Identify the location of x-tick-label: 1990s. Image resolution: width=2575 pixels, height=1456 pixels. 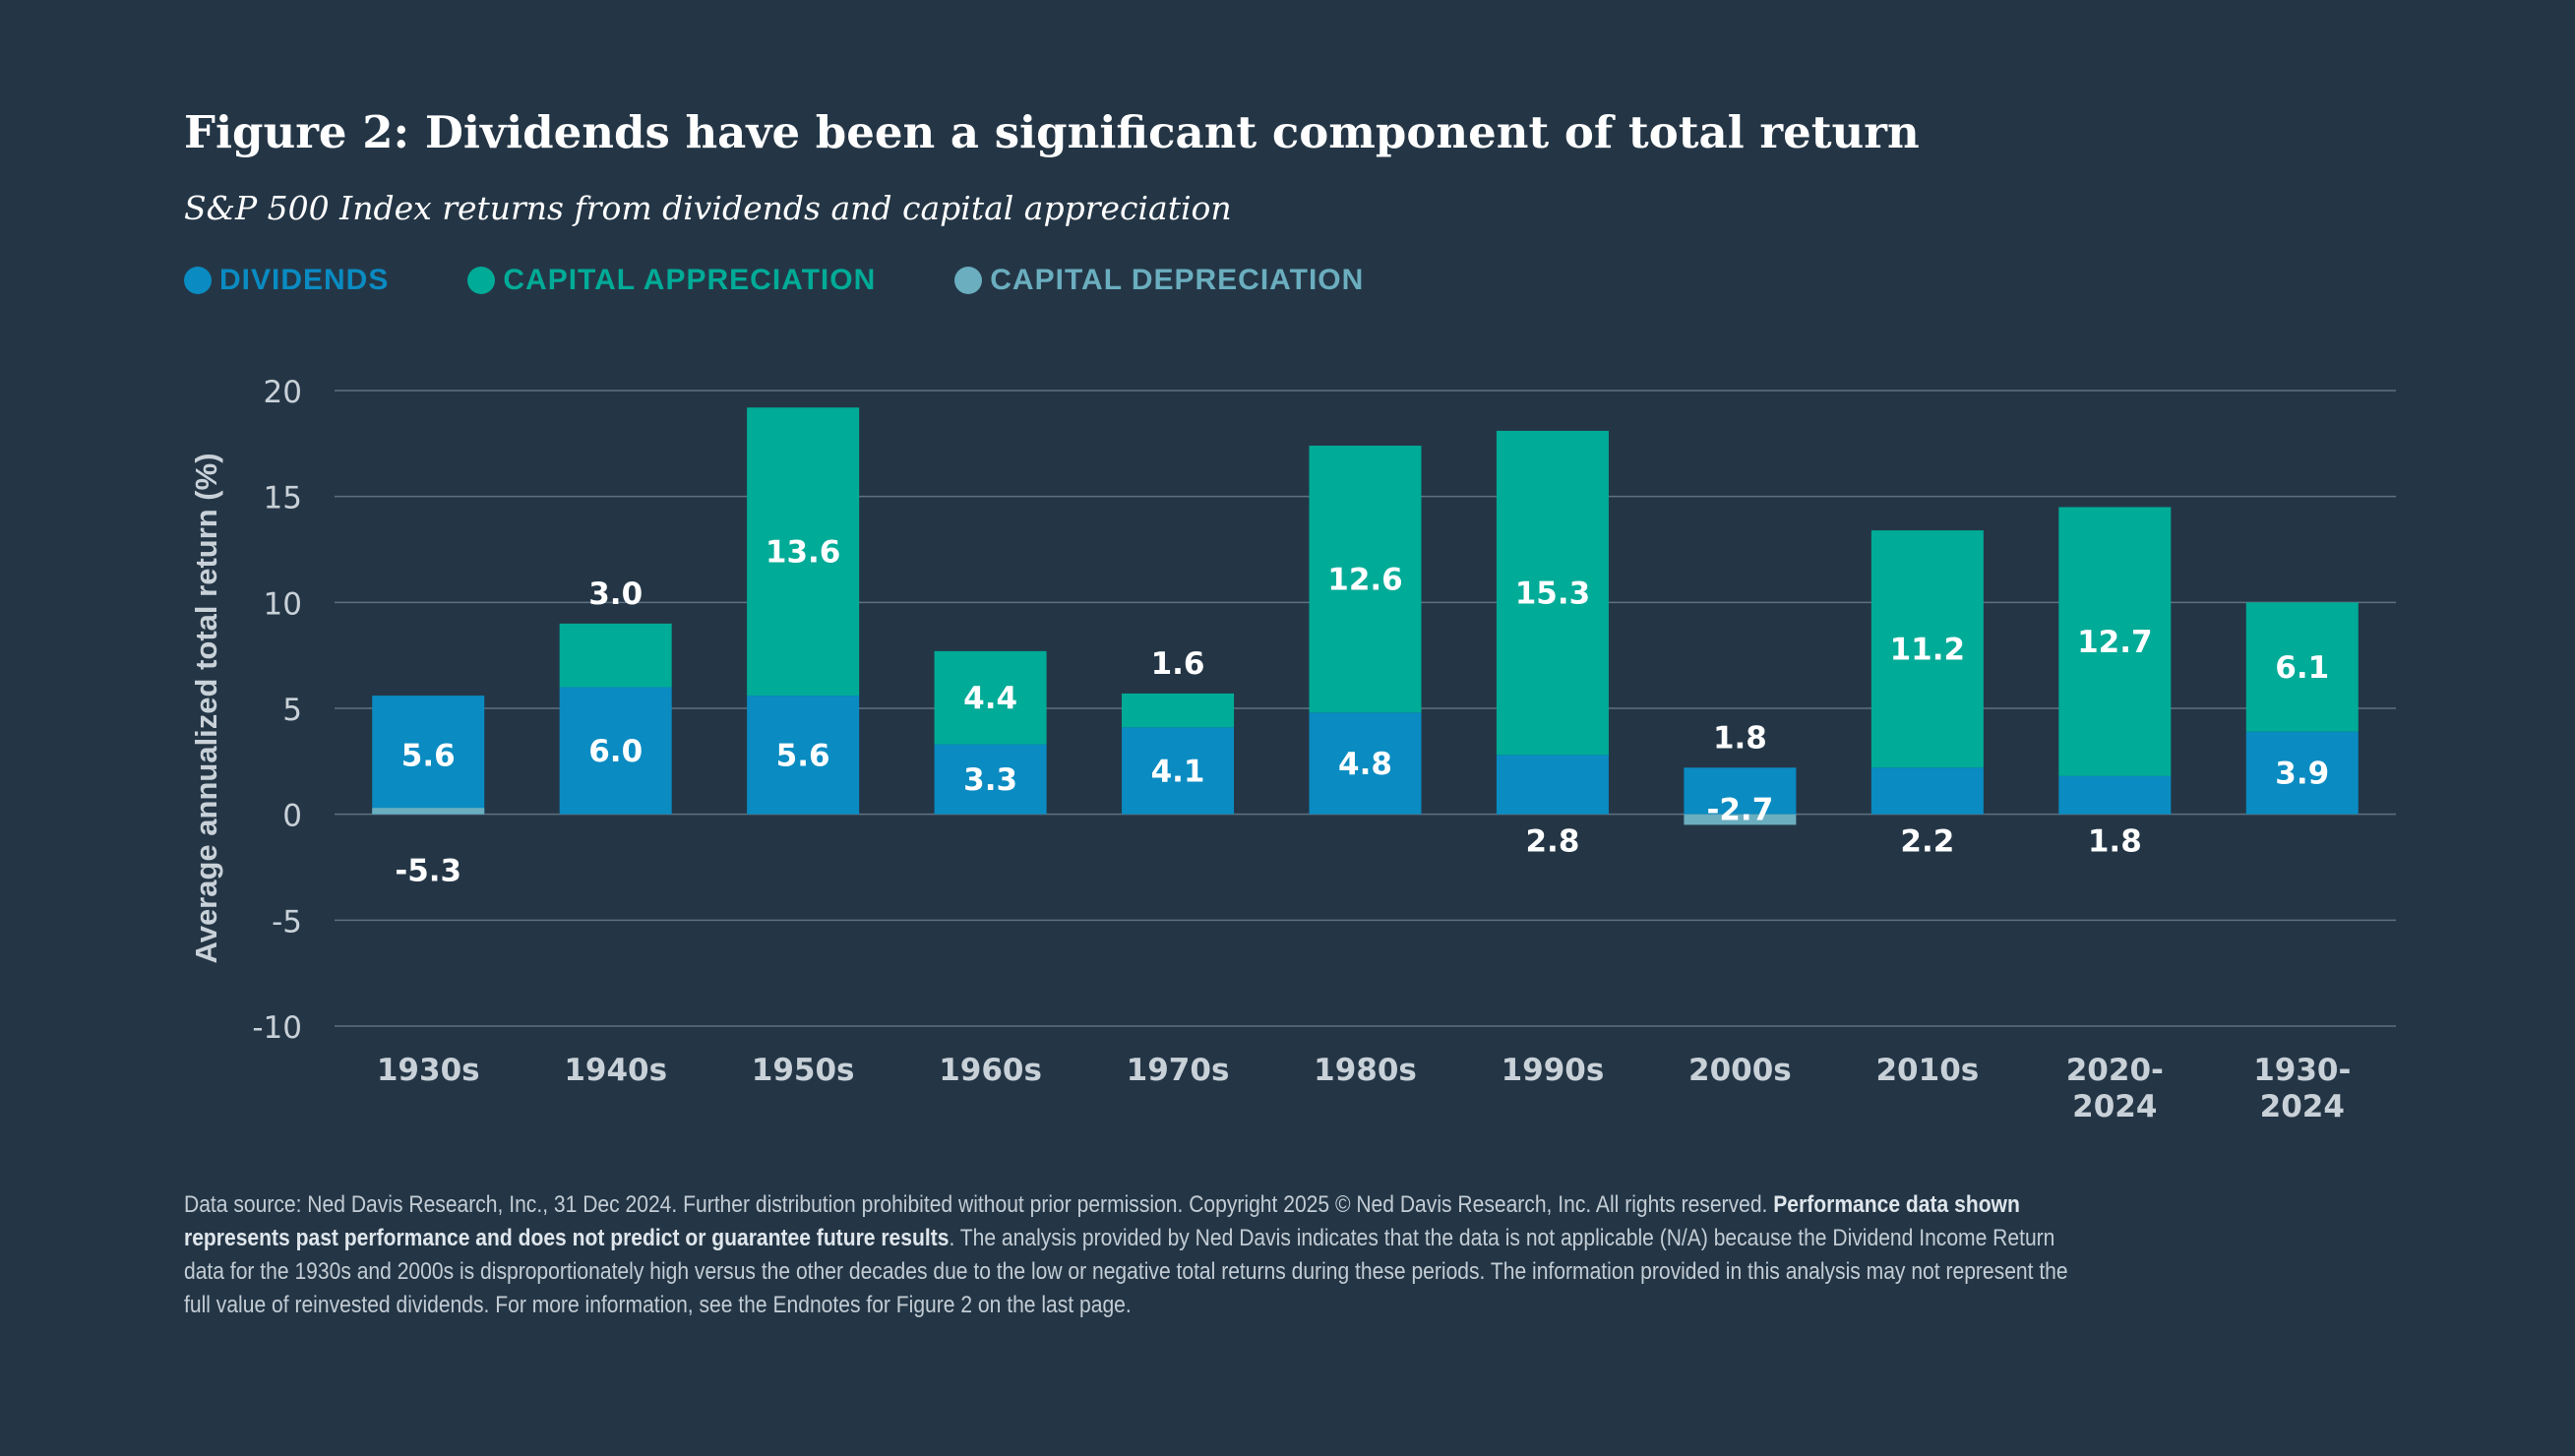
(1553, 1070).